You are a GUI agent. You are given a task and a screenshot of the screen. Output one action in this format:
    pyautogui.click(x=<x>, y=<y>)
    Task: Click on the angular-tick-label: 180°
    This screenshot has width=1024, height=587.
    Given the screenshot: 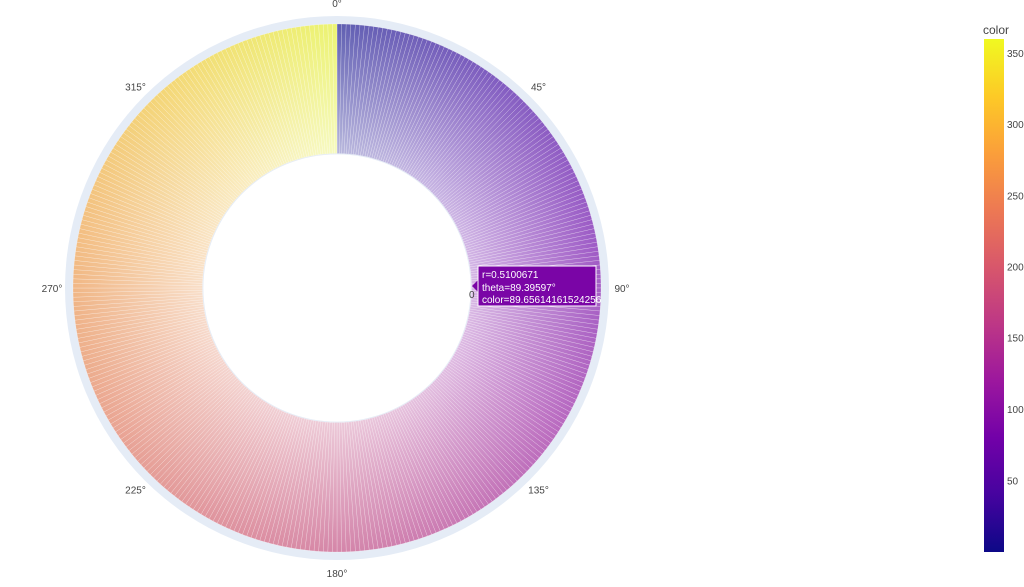 What is the action you would take?
    pyautogui.click(x=337, y=574)
    